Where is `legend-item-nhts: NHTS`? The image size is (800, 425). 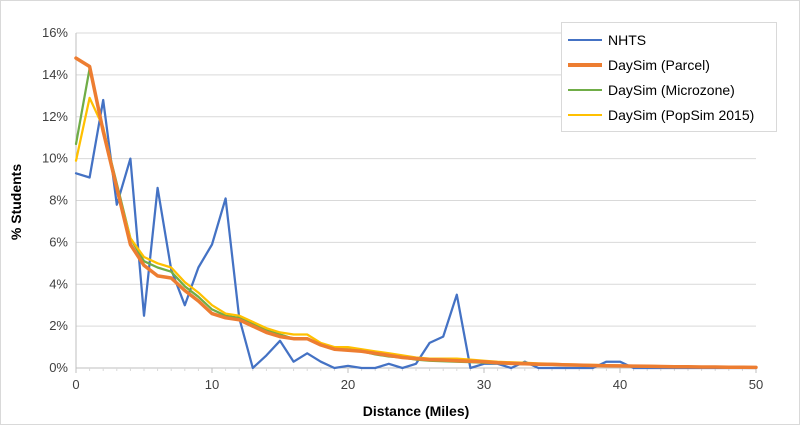 legend-item-nhts: NHTS is located at coordinates (607, 40).